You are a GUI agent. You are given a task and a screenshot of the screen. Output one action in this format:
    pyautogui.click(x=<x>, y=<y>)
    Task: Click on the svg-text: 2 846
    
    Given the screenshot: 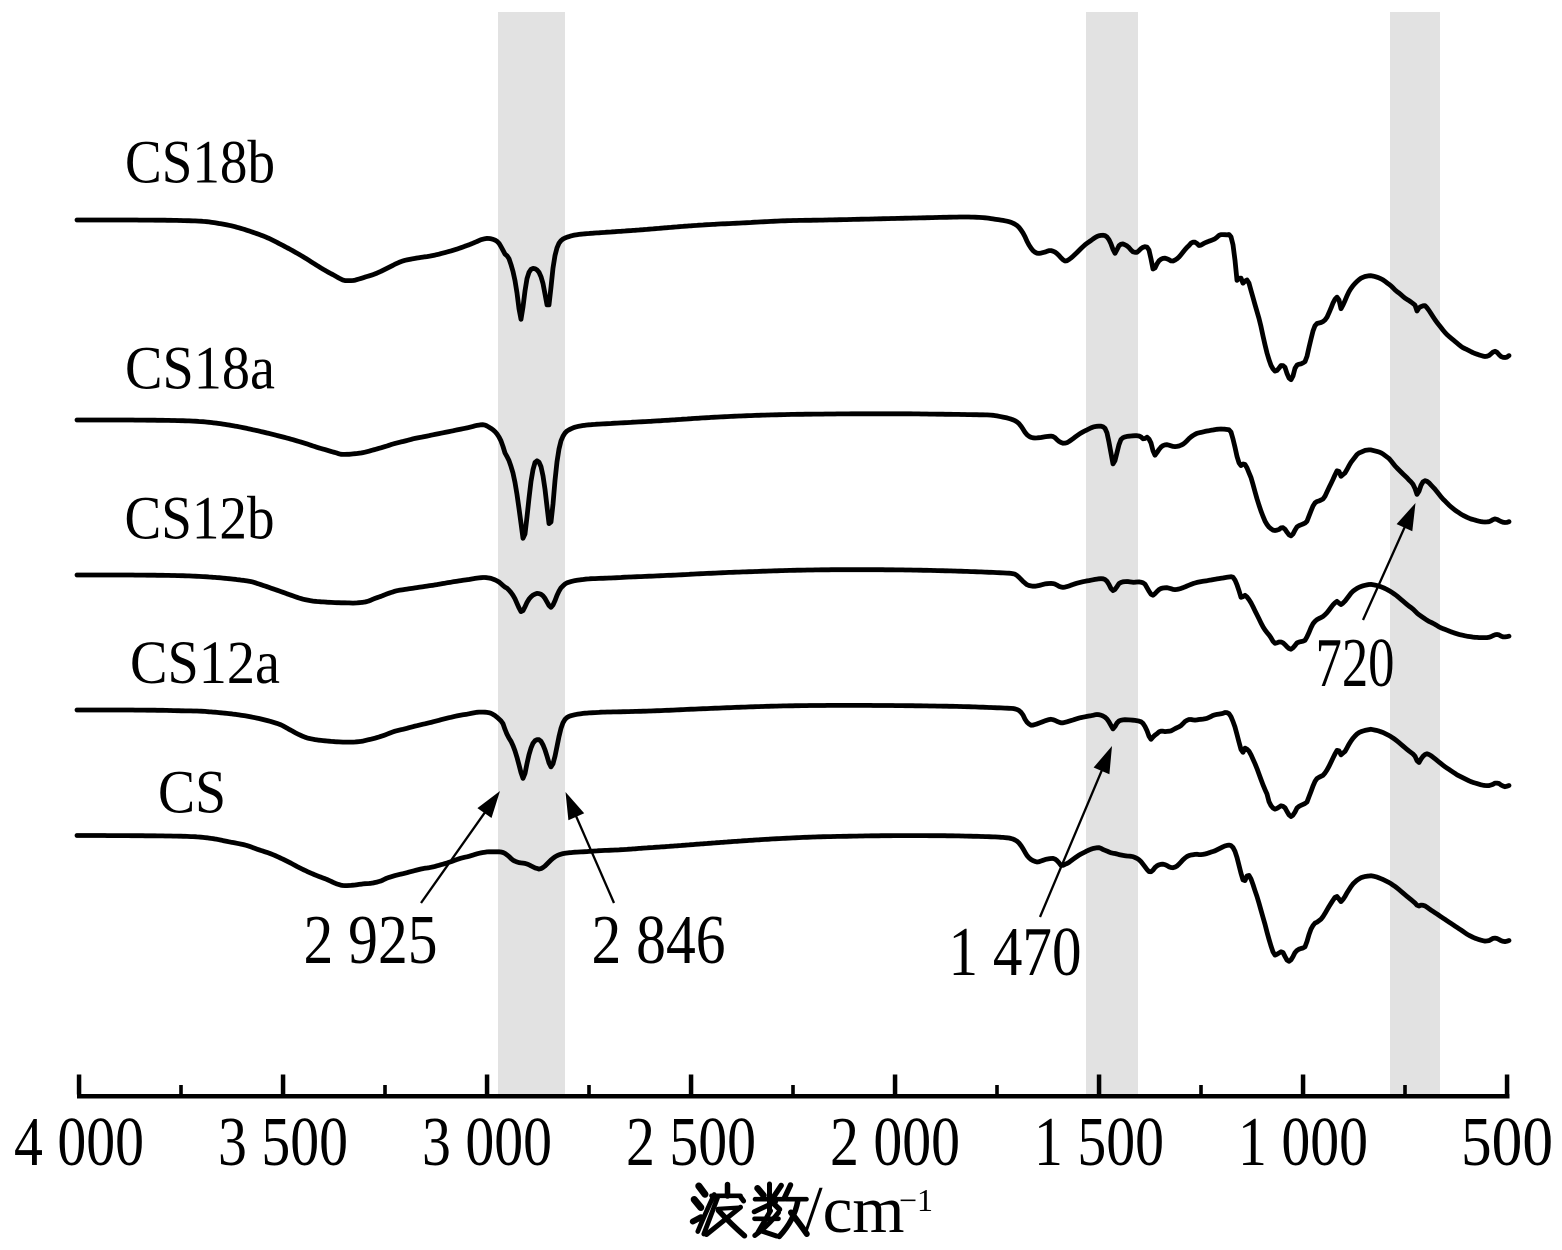 What is the action you would take?
    pyautogui.click(x=659, y=940)
    